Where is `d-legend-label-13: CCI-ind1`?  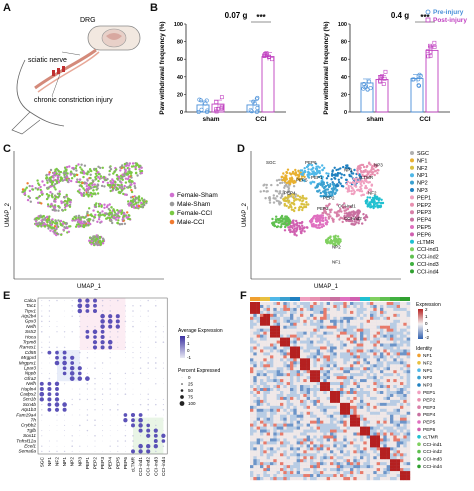
d-legend-label-13: CCI-ind1 is located at coordinates (428, 250).